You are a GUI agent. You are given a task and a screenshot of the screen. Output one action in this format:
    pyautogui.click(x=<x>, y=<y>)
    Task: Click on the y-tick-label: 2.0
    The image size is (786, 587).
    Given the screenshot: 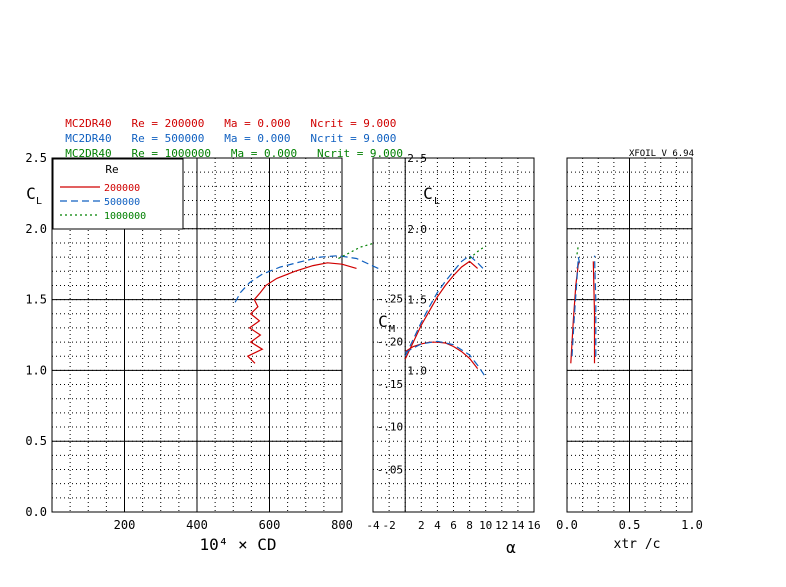 What is the action you would take?
    pyautogui.click(x=36, y=229)
    